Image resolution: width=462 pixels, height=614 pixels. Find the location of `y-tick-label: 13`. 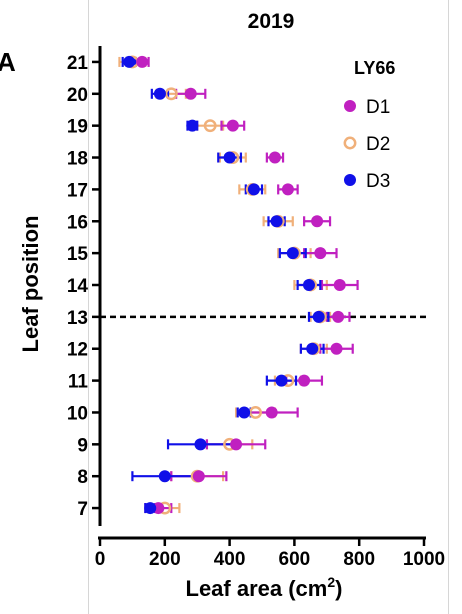

y-tick-label: 13 is located at coordinates (77, 318).